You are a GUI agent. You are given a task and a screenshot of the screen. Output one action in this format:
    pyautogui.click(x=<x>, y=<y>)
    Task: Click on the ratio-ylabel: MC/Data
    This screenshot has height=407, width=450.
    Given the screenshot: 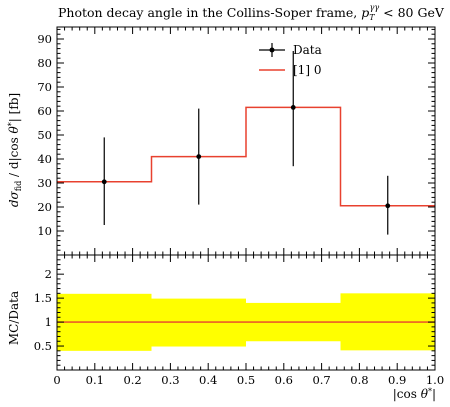 What is the action you would take?
    pyautogui.click(x=14, y=318)
    